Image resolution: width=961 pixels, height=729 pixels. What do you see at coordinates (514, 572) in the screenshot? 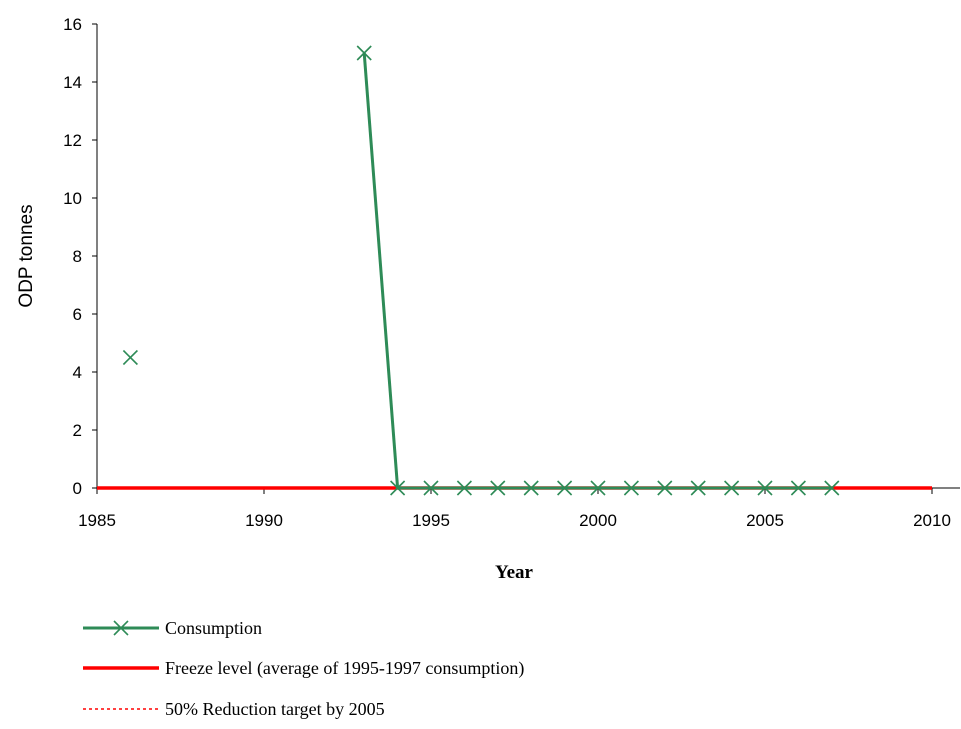
I see `x-axis-title: Year` at bounding box center [514, 572].